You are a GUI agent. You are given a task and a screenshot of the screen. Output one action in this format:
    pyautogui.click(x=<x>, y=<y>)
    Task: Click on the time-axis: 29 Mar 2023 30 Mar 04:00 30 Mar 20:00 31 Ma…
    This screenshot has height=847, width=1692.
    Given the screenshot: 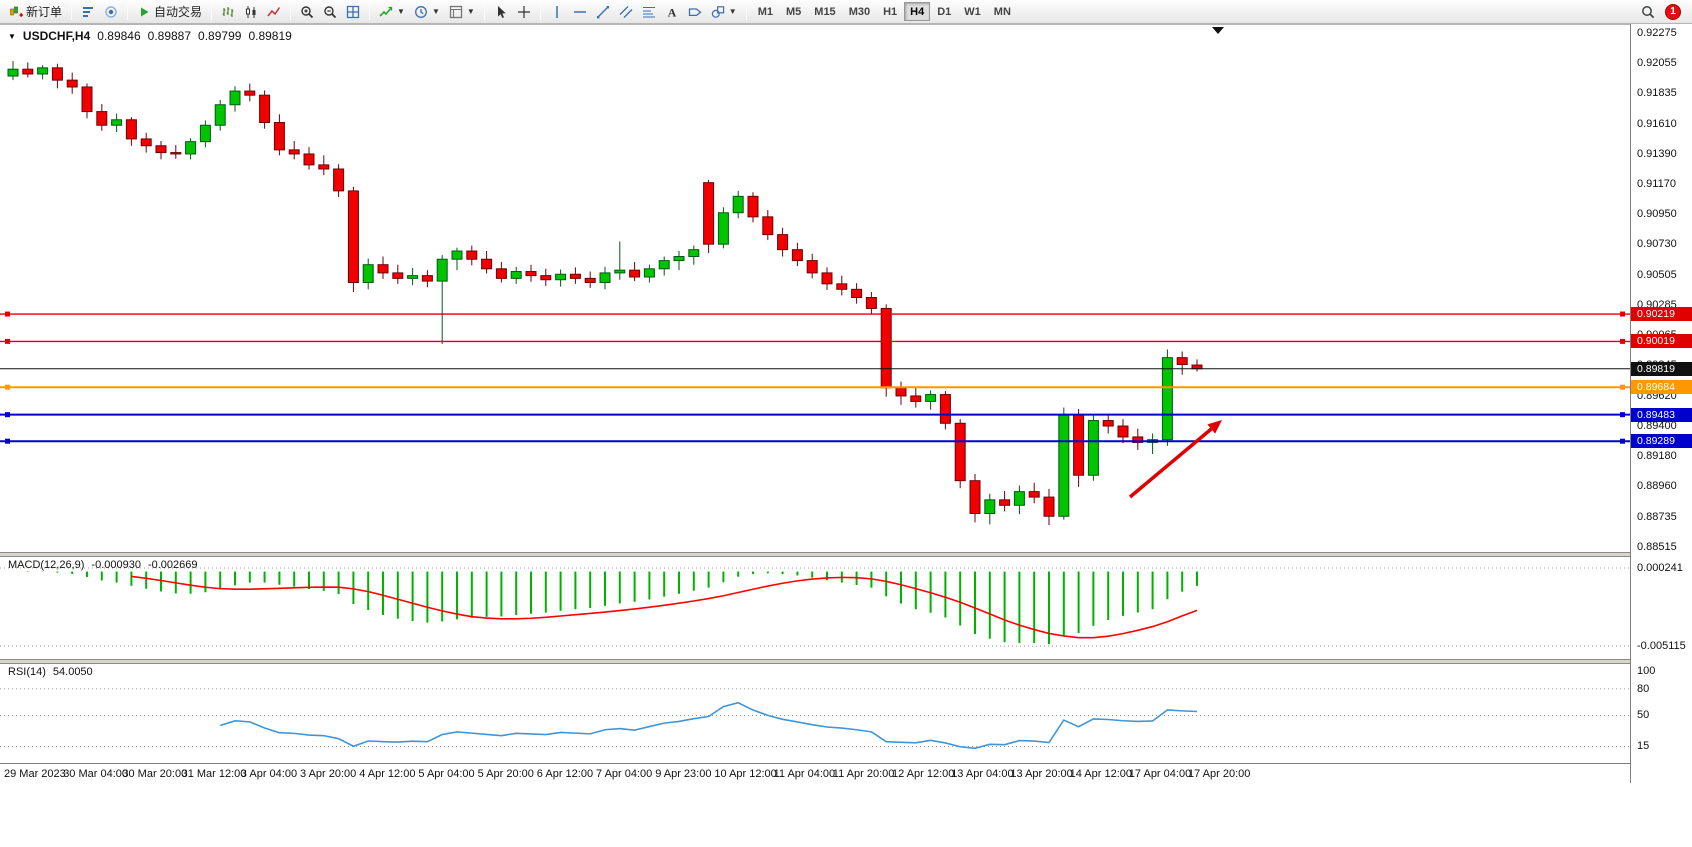 What is the action you would take?
    pyautogui.click(x=815, y=773)
    